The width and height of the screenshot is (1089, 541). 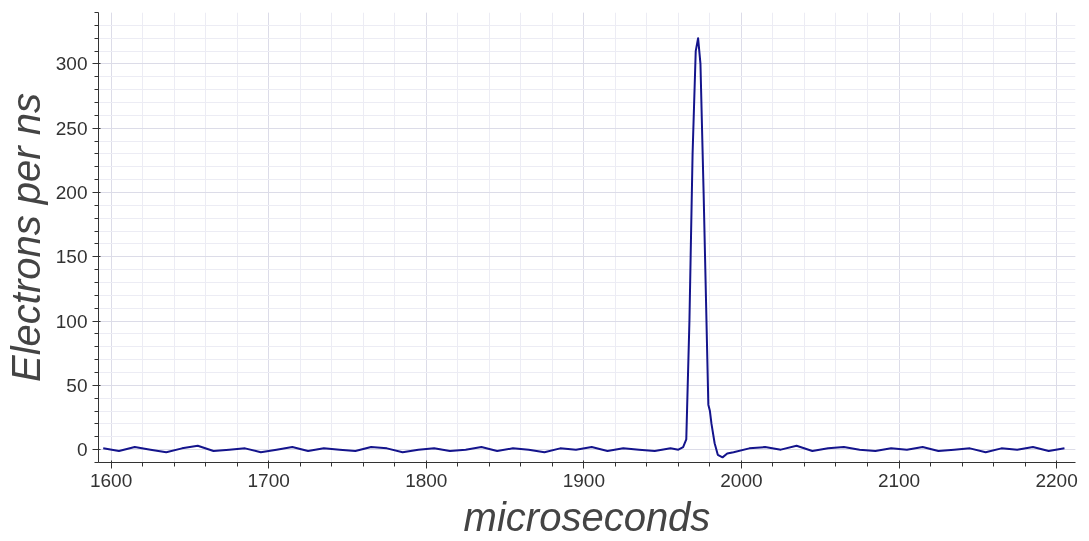 I want to click on x-tick-label: 1800, so click(x=426, y=480).